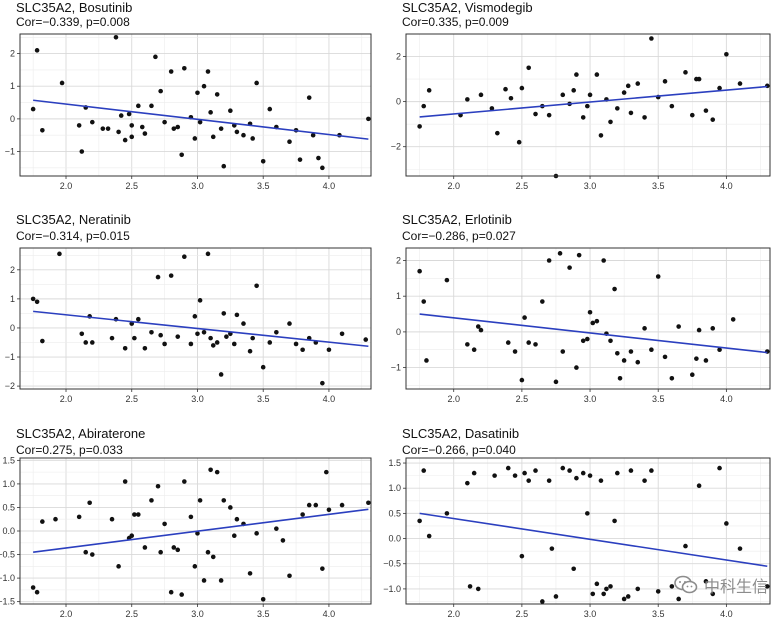 Image resolution: width=782 pixels, height=619 pixels. Describe the element at coordinates (726, 399) in the screenshot. I see `x-tick-label: 4.0` at that location.